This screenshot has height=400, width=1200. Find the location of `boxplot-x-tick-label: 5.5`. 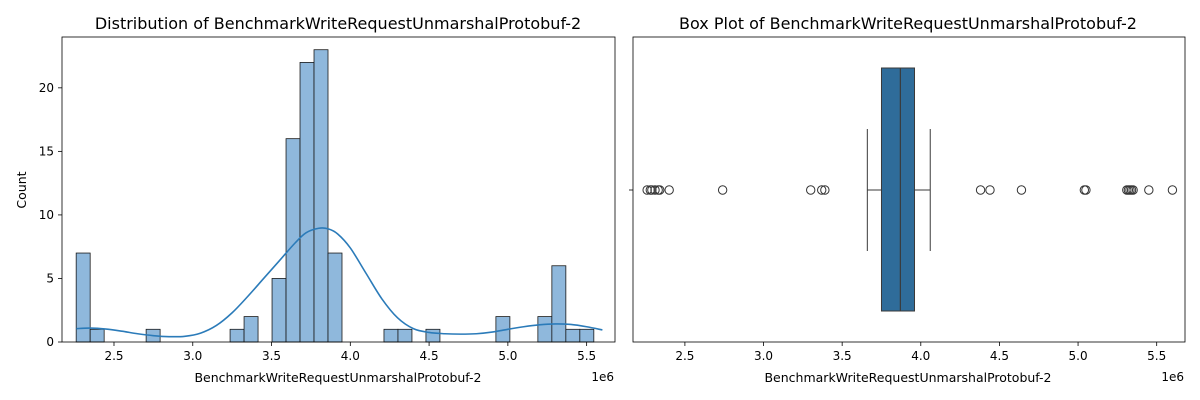

boxplot-x-tick-label: 5.5 is located at coordinates (1156, 356).